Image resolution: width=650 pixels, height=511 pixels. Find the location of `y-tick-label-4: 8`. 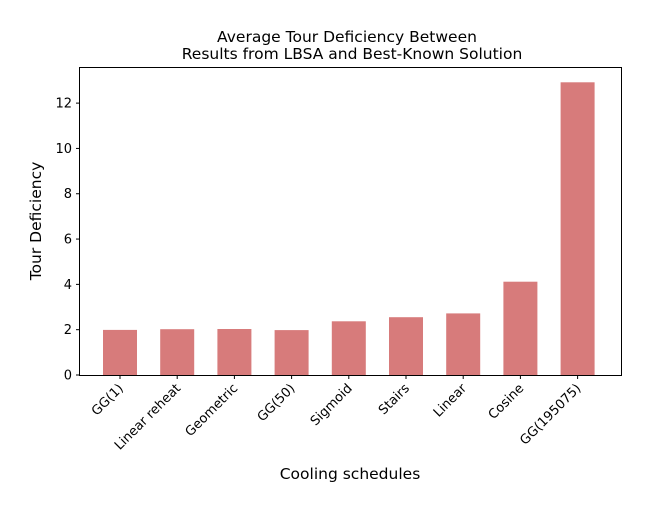

y-tick-label-4: 8 is located at coordinates (68, 194).